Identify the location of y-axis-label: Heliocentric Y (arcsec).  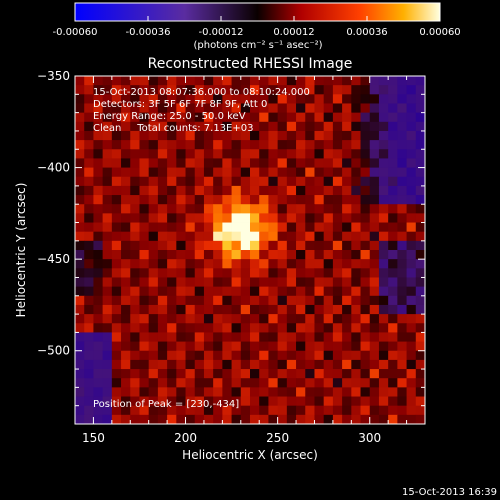
(21, 250).